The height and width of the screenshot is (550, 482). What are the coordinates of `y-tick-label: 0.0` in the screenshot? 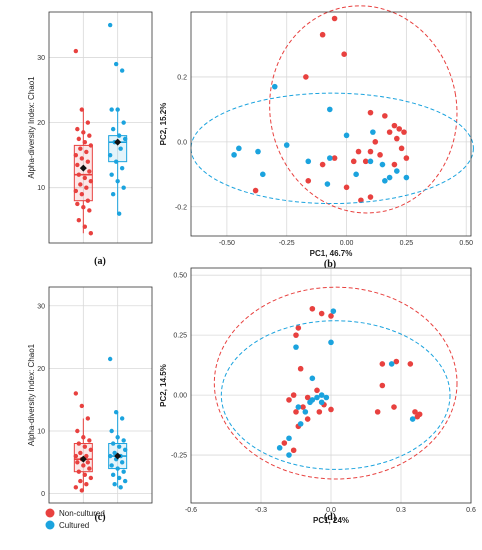 It's located at (182, 142).